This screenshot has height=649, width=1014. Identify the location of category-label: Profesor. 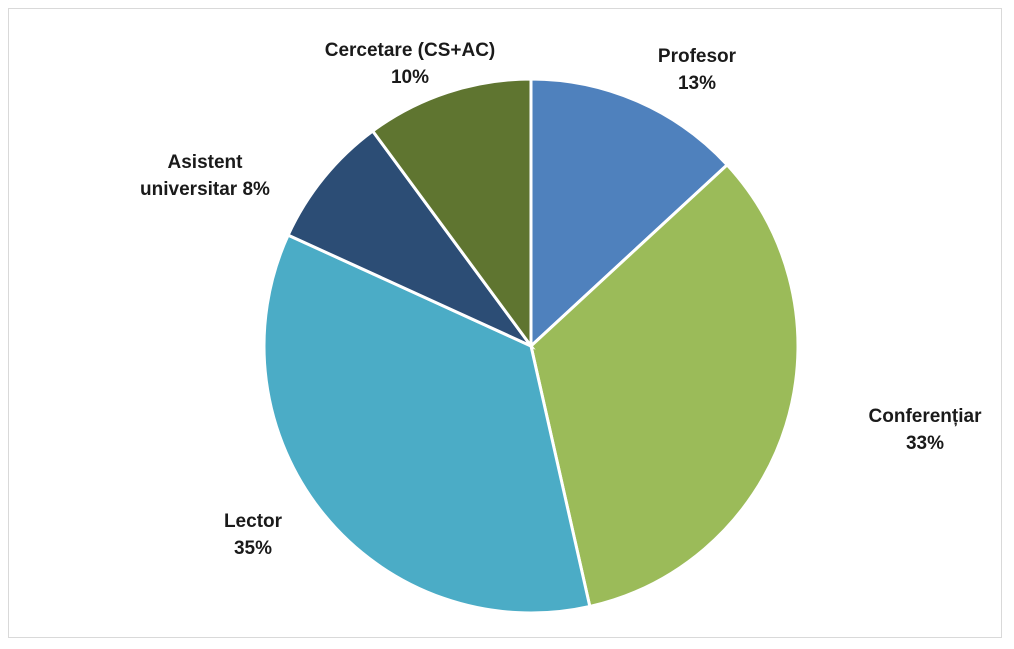
(697, 56).